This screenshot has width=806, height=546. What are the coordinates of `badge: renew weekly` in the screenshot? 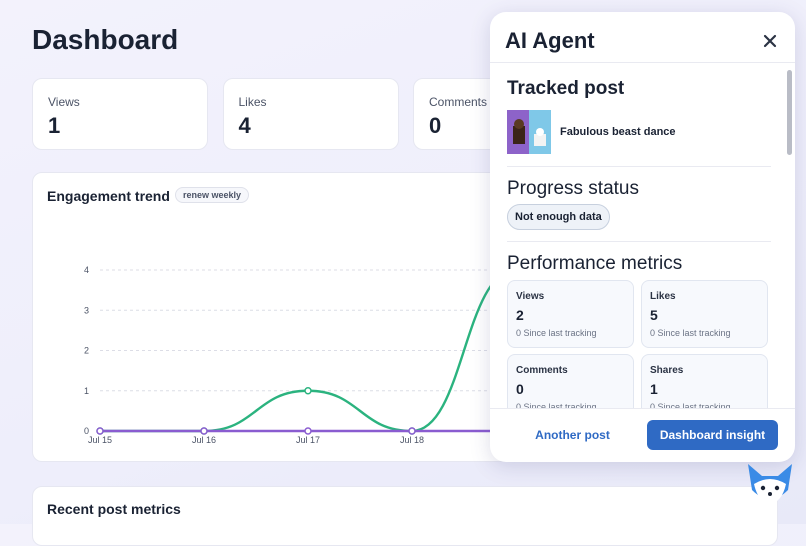 It's located at (212, 195).